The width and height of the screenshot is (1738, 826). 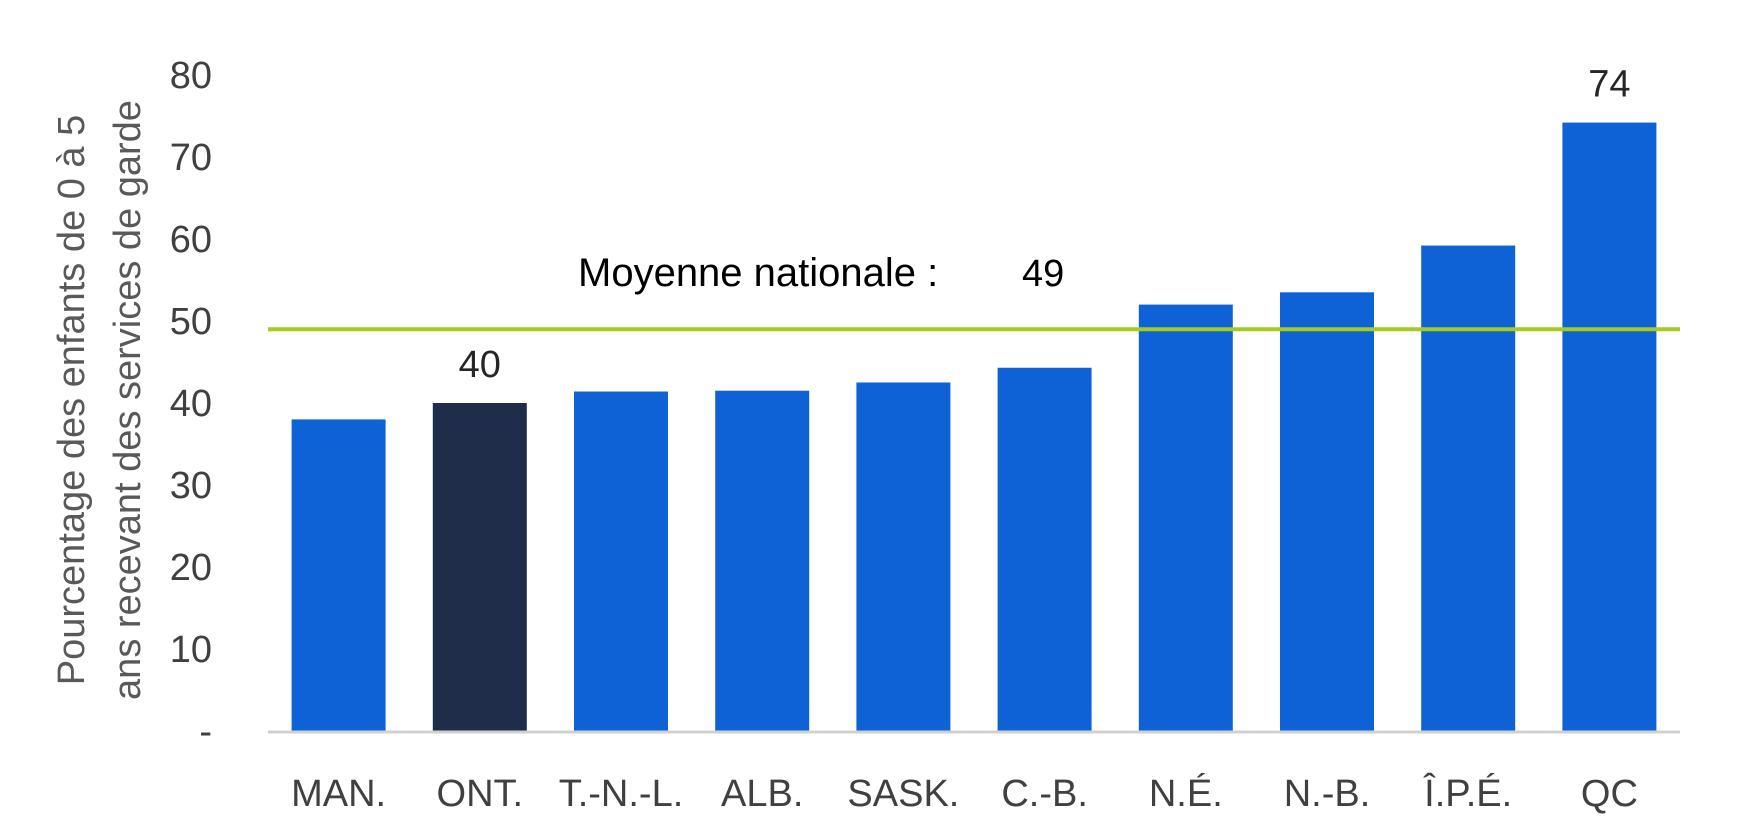 I want to click on y-tick-label: 40, so click(x=191, y=404).